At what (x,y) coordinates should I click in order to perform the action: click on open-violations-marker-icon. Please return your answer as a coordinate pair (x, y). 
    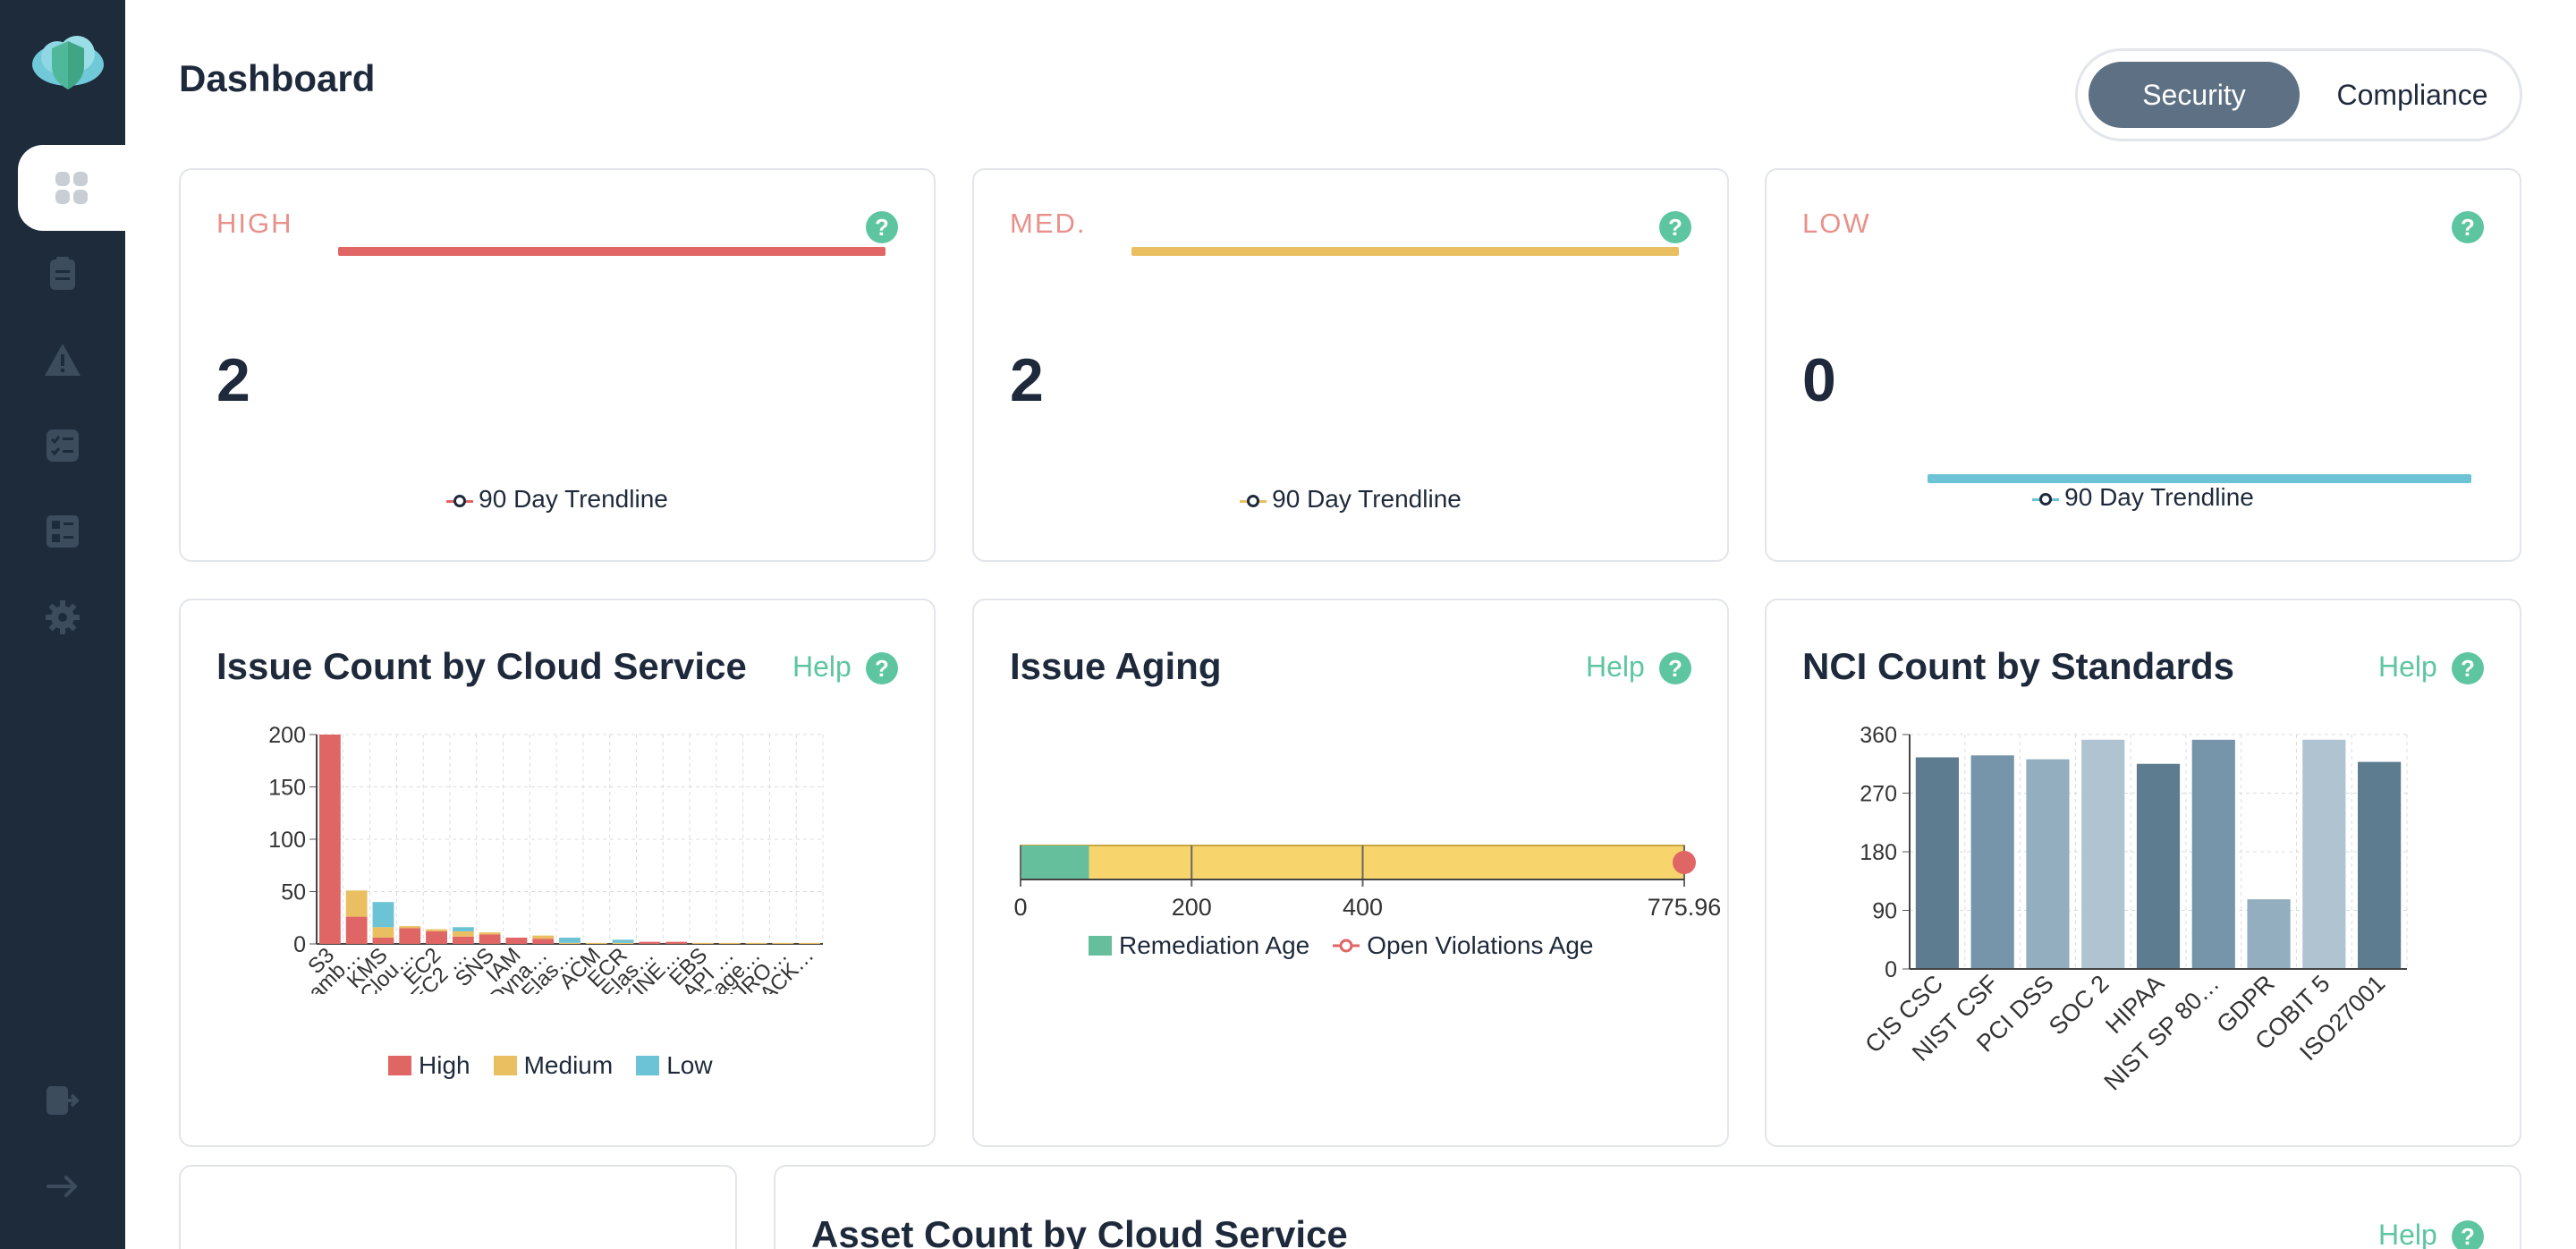
    Looking at the image, I should click on (1346, 946).